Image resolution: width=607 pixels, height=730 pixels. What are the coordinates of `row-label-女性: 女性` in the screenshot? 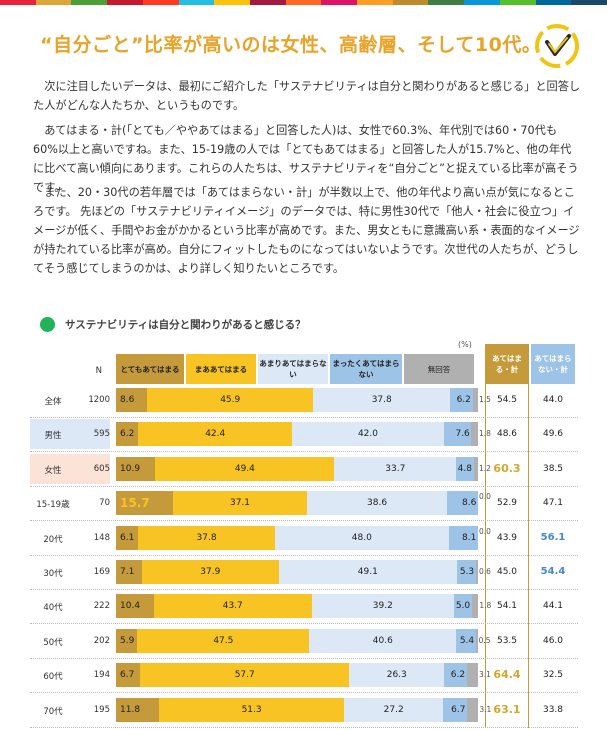 It's located at (53, 470).